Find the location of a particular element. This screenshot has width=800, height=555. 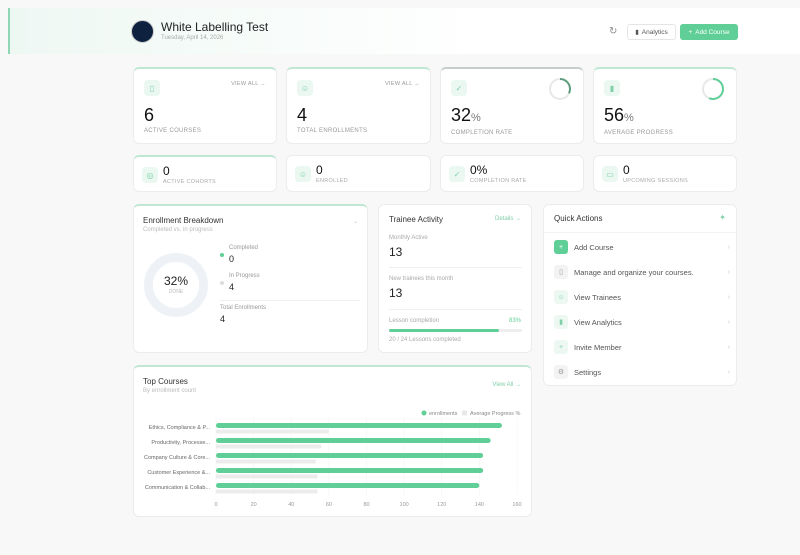

in-progress-value: 4 is located at coordinates (232, 287).